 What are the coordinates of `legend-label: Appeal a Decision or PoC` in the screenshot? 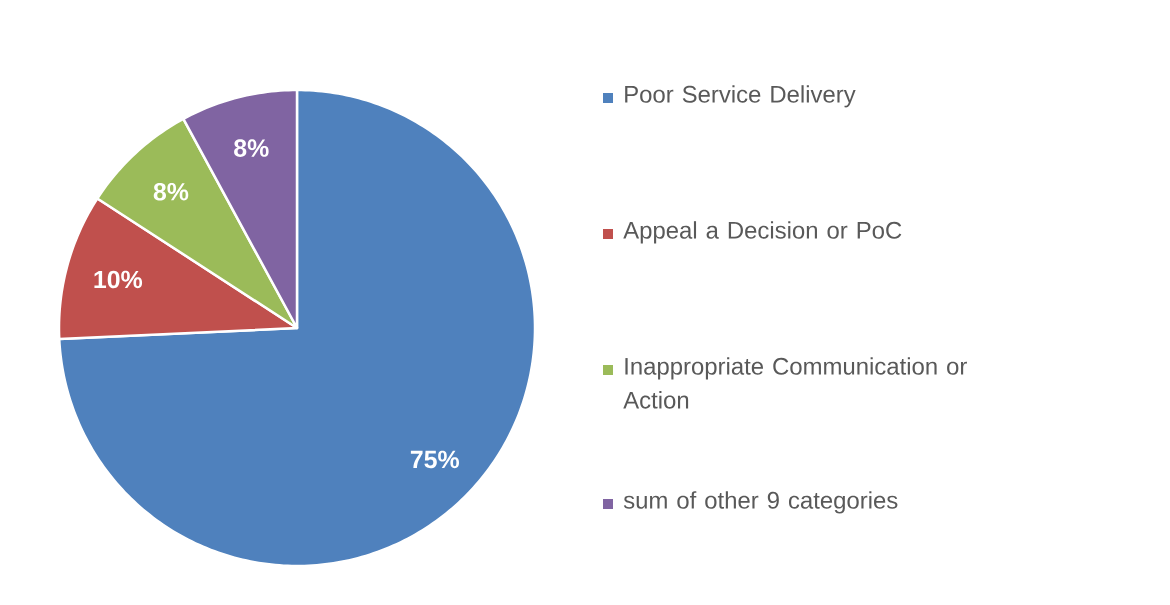 It's located at (762, 232).